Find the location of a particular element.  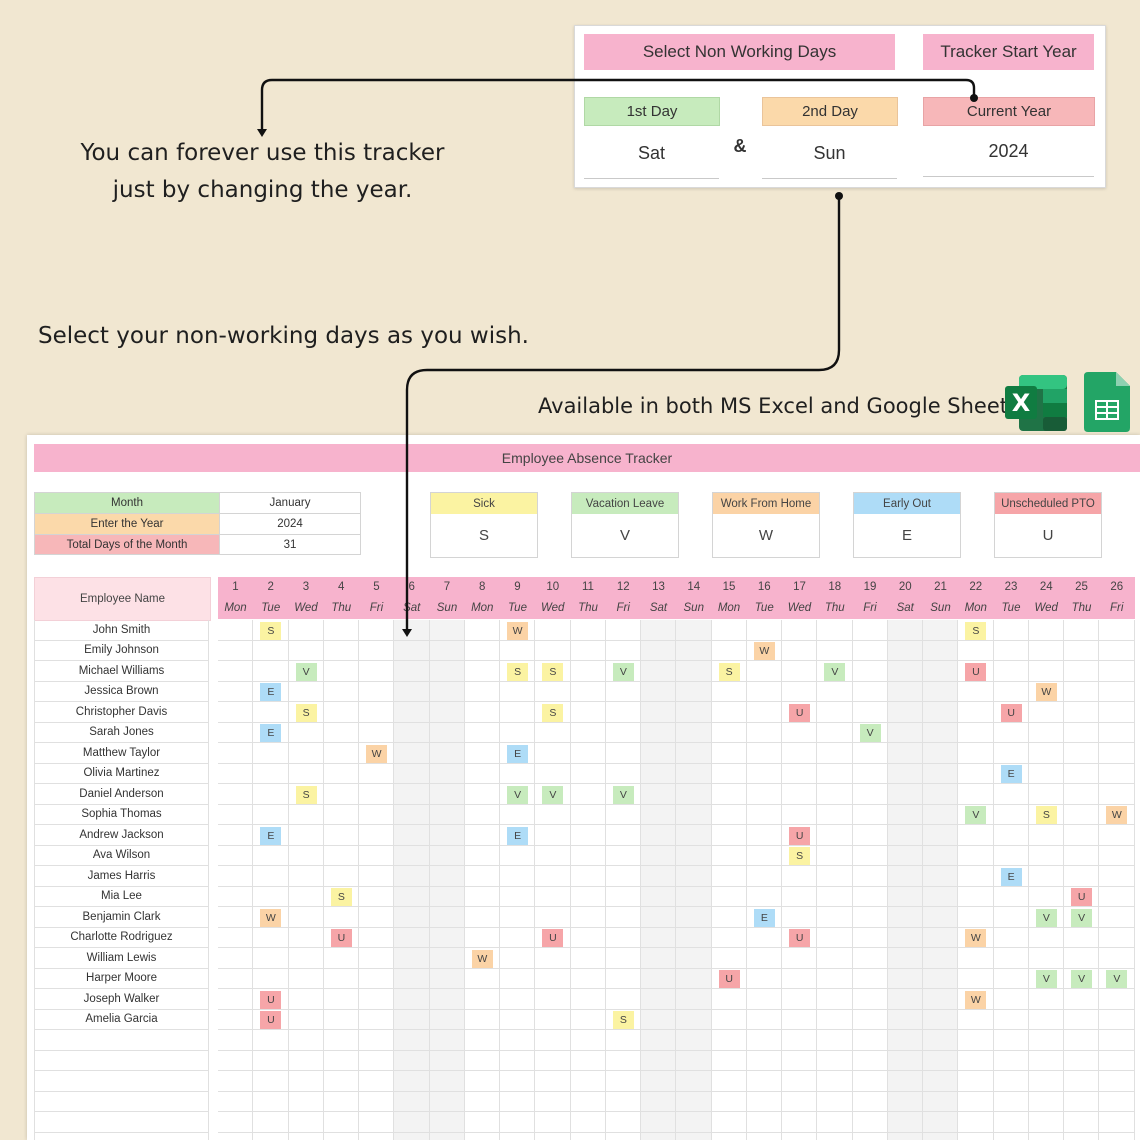

month-select: January is located at coordinates (290, 502).